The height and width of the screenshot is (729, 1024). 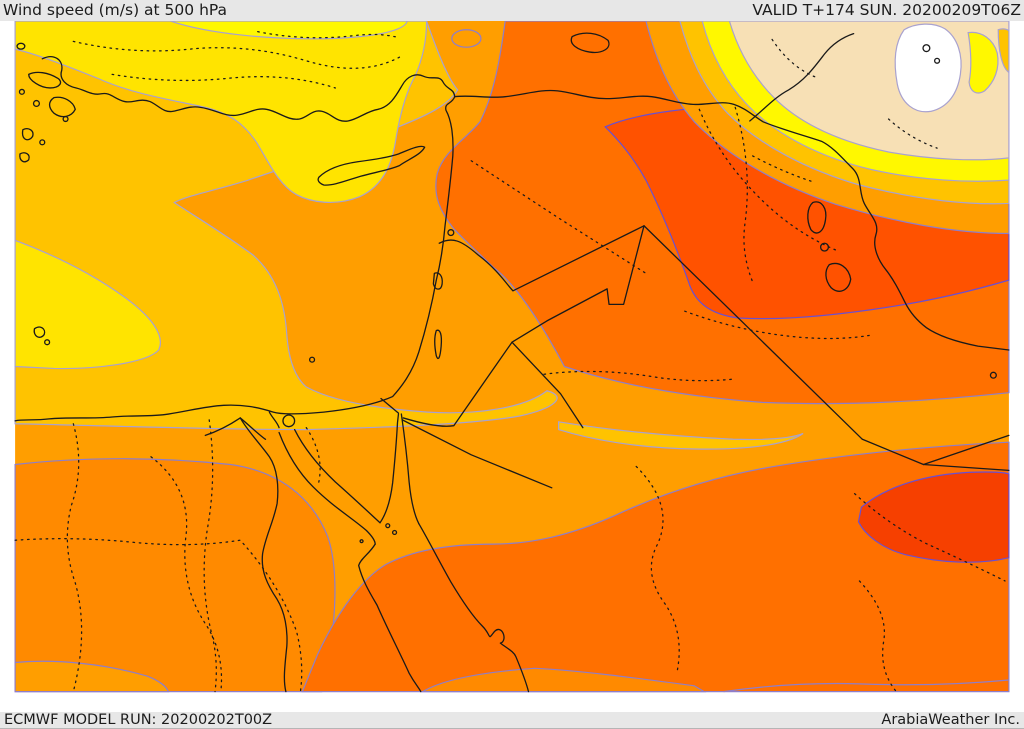 I want to click on border-saudi-coastal, so click(x=477, y=454).